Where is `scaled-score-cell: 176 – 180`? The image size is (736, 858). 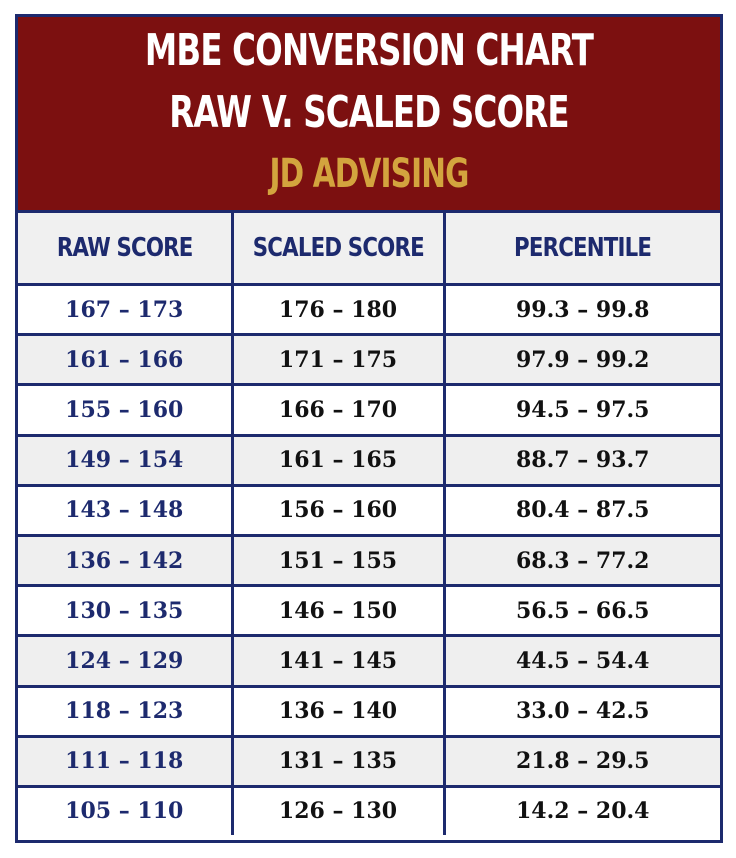
scaled-score-cell: 176 – 180 is located at coordinates (339, 310).